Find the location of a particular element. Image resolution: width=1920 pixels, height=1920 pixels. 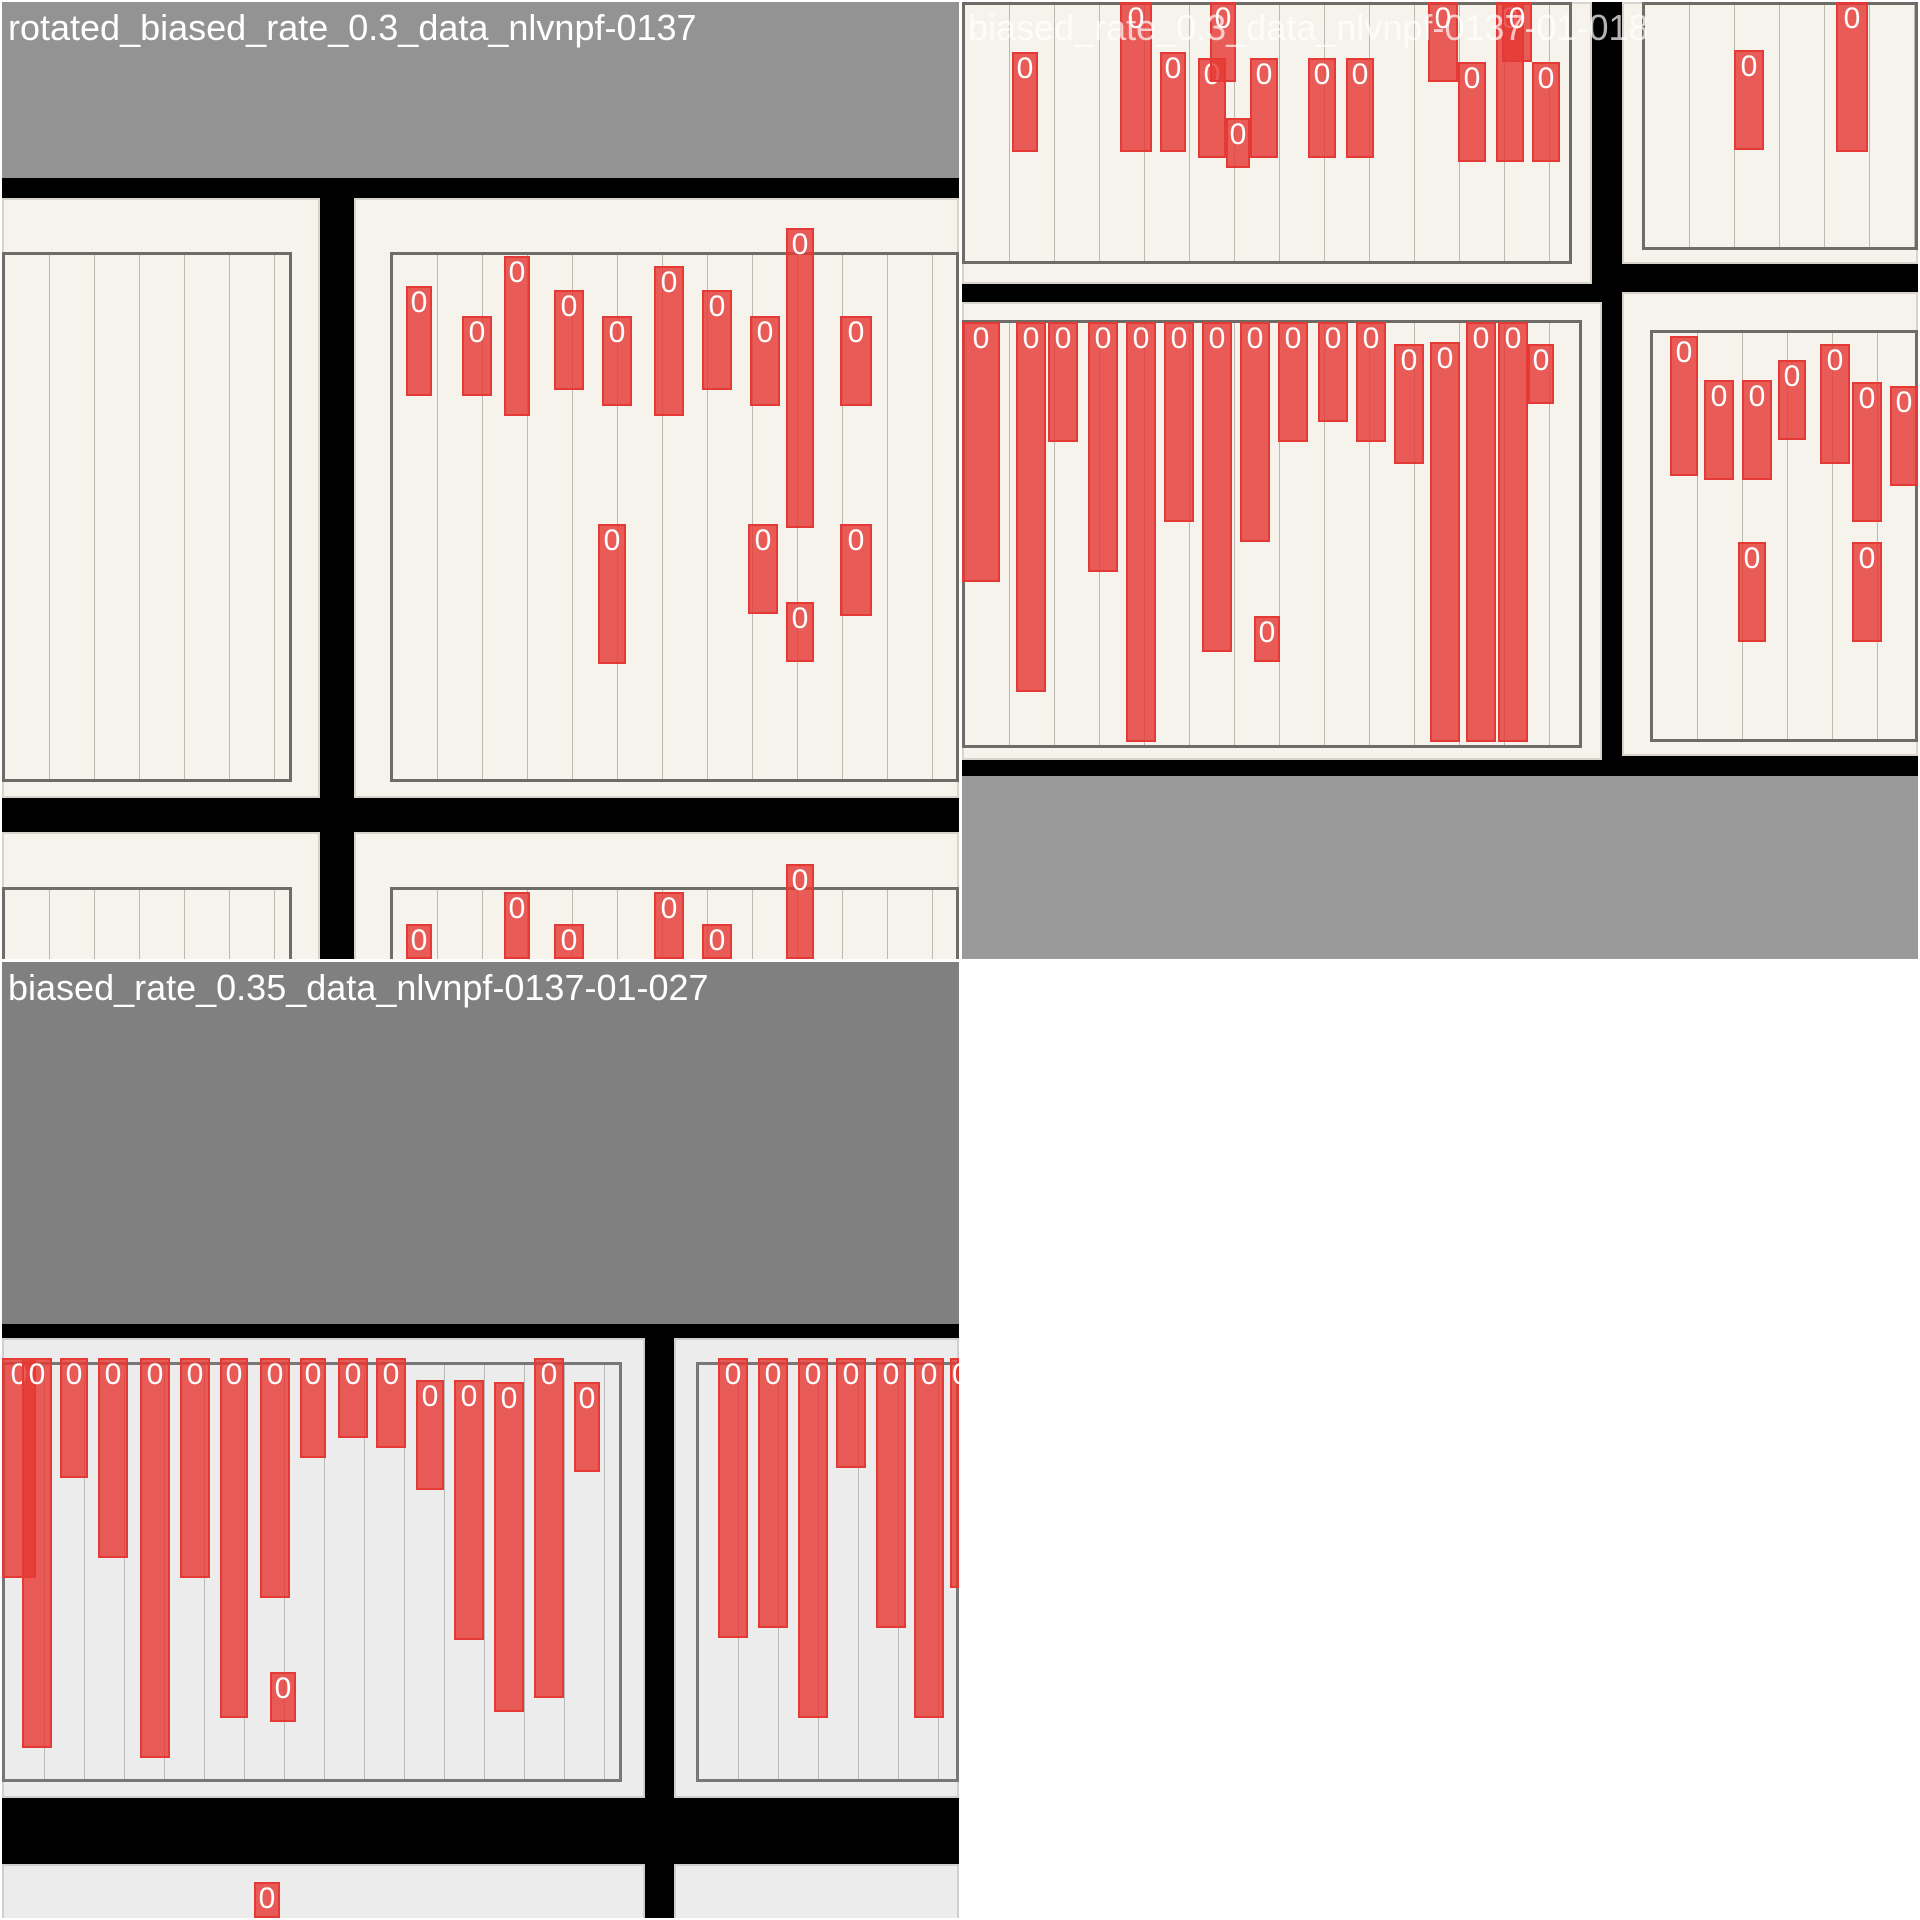

scan-page-bottom-left is located at coordinates (323, 1891).